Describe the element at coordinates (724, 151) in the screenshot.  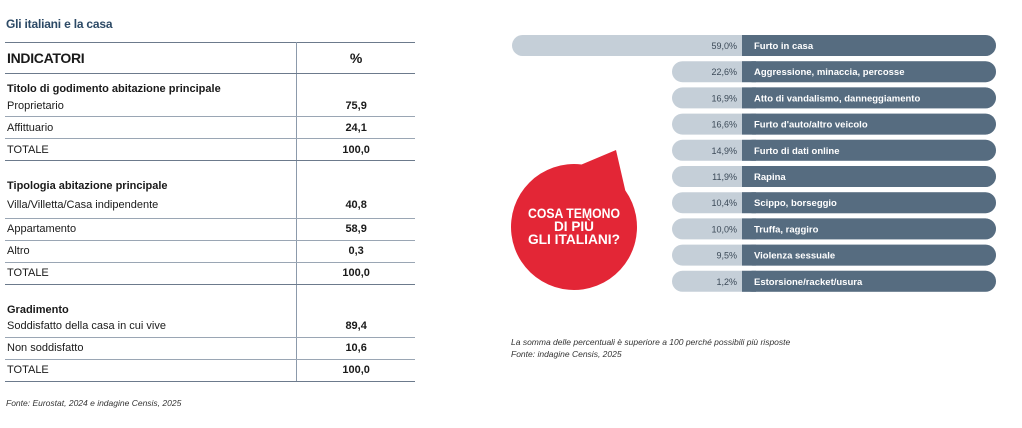
I see `value-label: 14,9%` at that location.